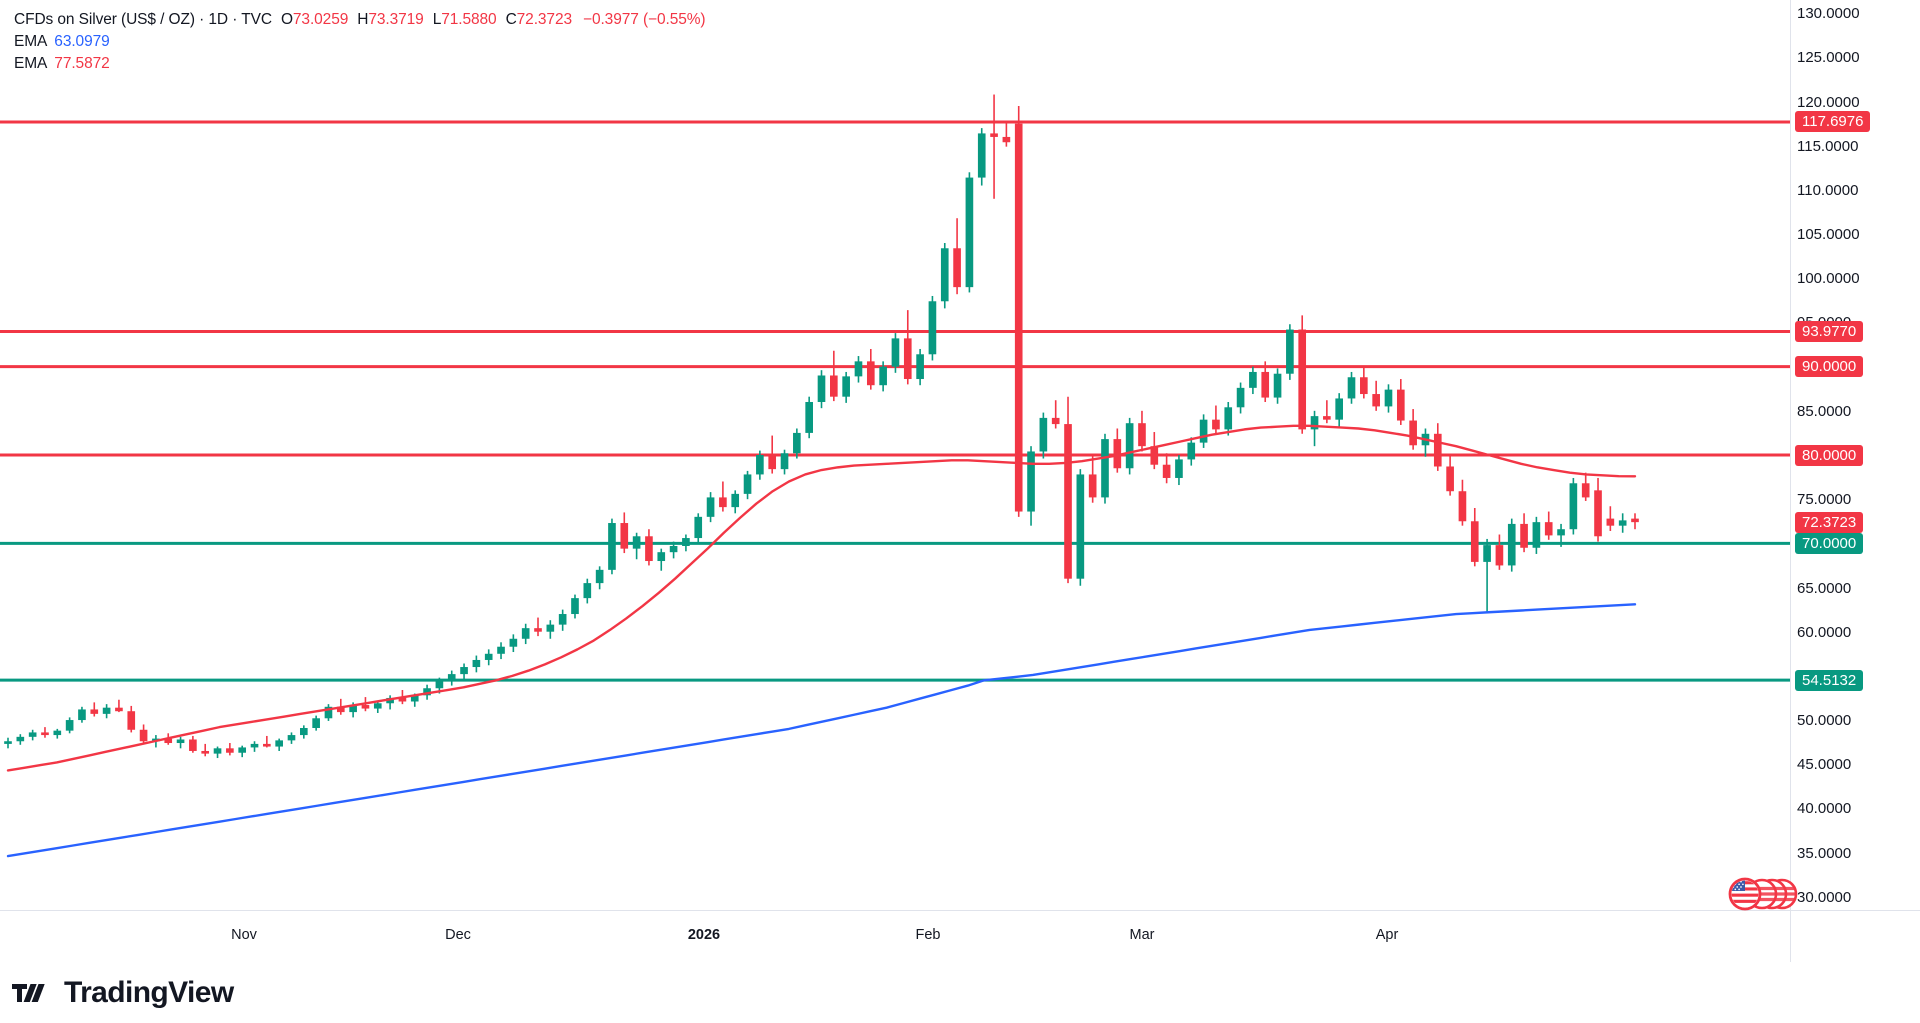 The width and height of the screenshot is (1920, 1023). What do you see at coordinates (1855, 936) in the screenshot?
I see `axis-corner` at bounding box center [1855, 936].